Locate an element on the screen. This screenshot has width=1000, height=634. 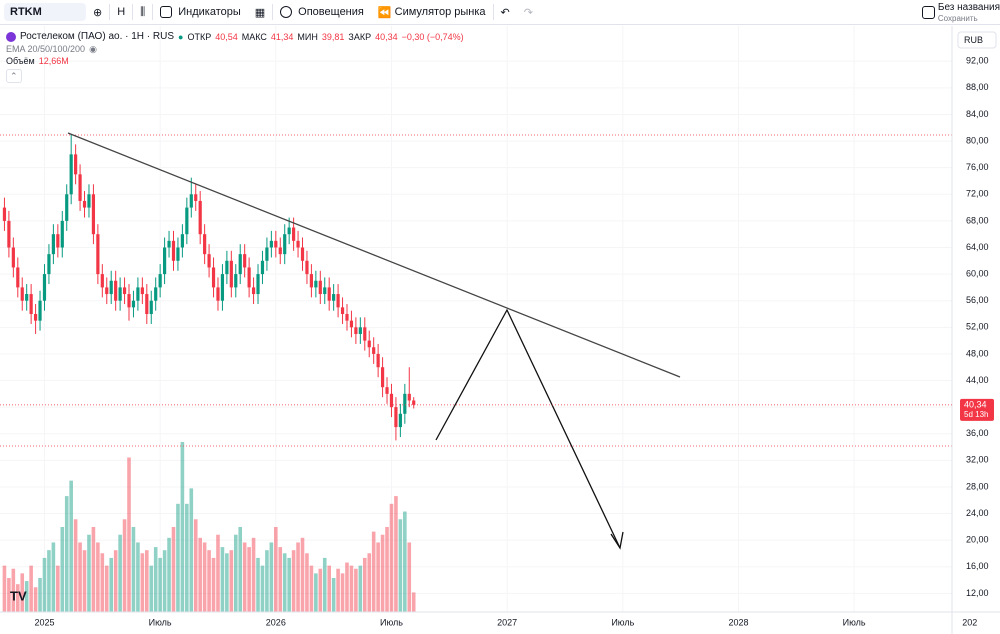
visibility-icon: ◉ is located at coordinates (93, 49).